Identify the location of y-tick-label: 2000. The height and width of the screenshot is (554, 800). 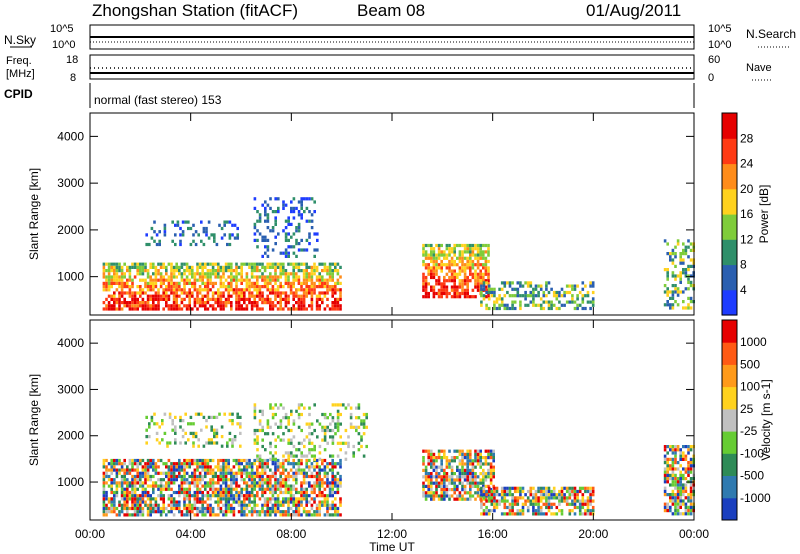
(70, 436).